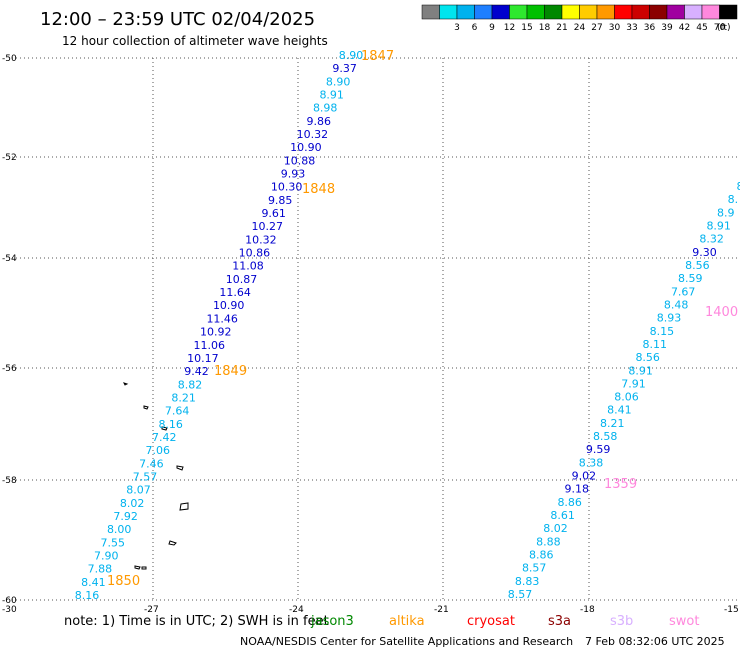 The height and width of the screenshot is (650, 740). What do you see at coordinates (631, 28) in the screenshot?
I see `legend-label: 33` at bounding box center [631, 28].